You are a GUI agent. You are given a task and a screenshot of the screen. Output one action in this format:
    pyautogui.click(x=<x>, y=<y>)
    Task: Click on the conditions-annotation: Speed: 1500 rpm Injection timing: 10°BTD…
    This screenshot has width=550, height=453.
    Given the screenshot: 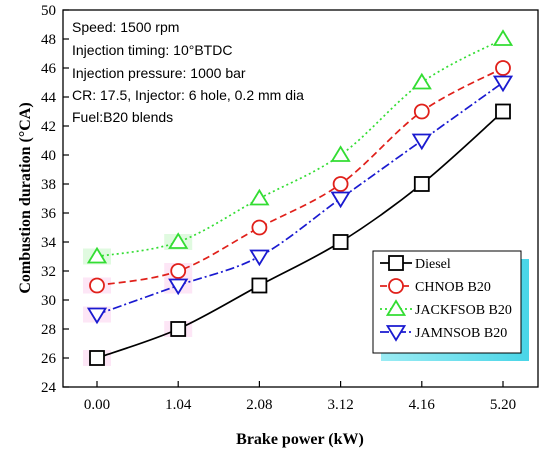 What is the action you would take?
    pyautogui.click(x=188, y=72)
    